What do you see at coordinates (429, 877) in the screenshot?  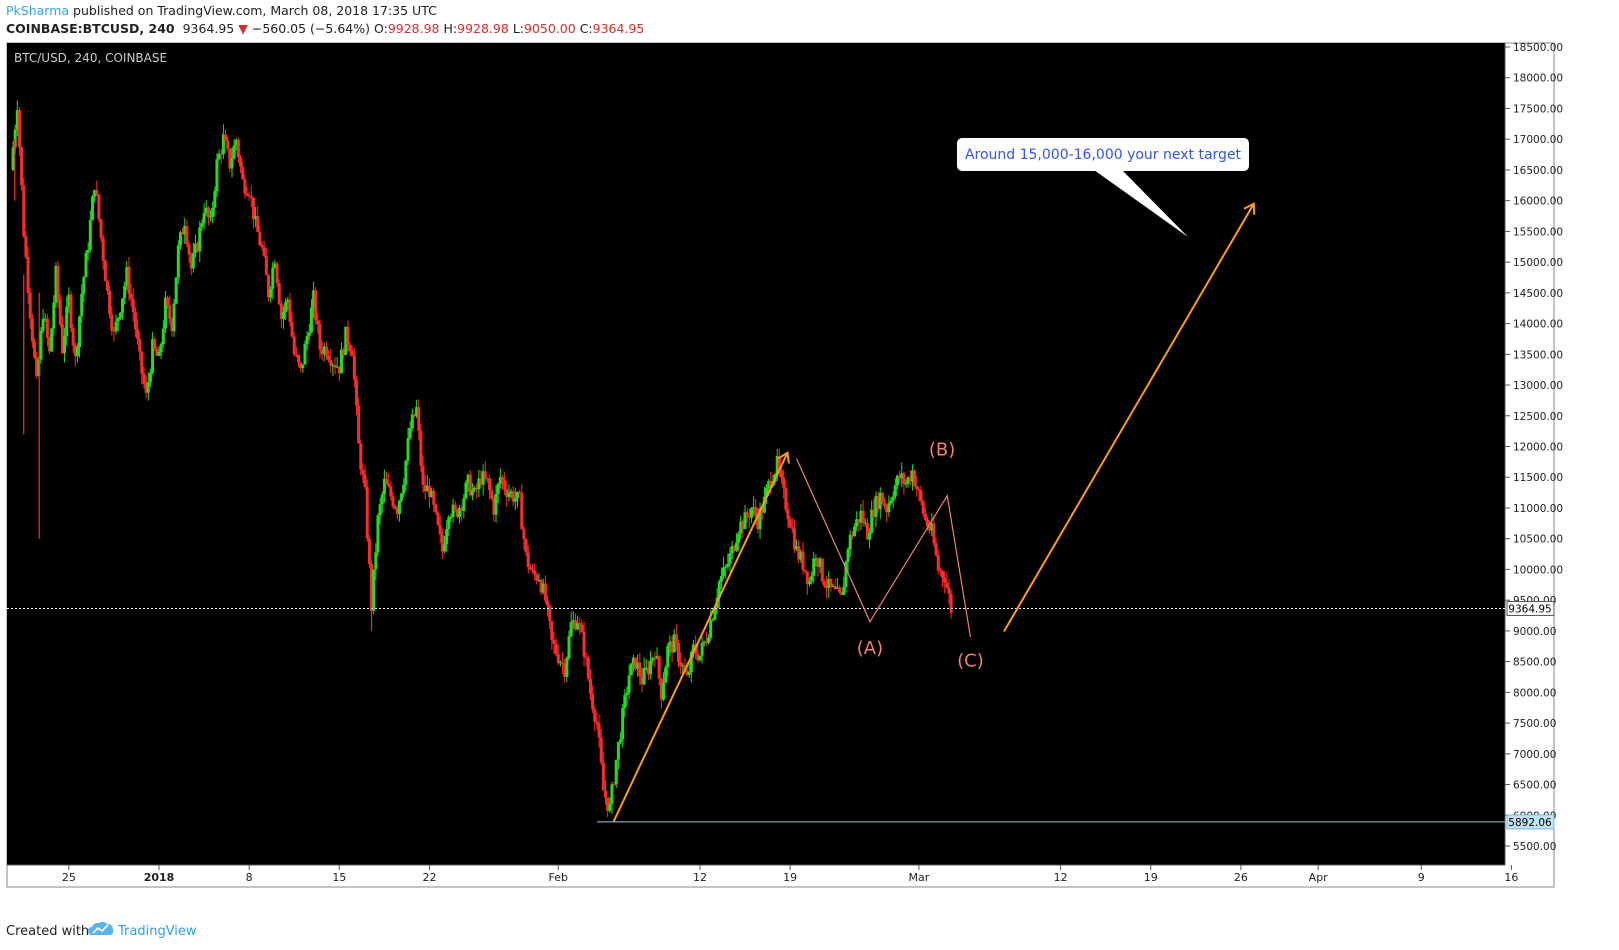 I see `time-tick-label: 22` at bounding box center [429, 877].